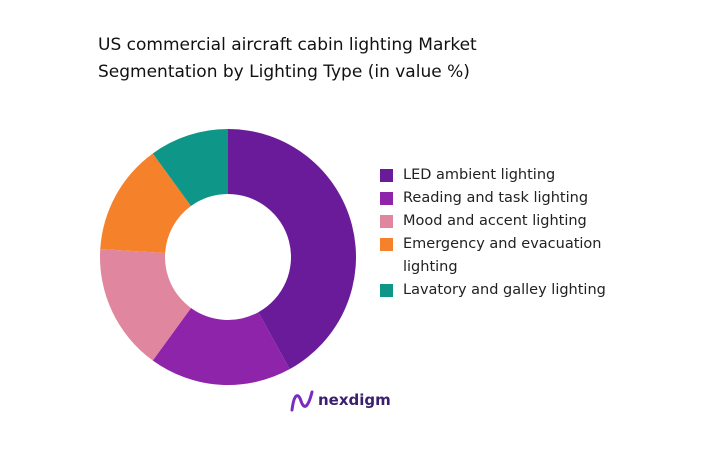  Describe the element at coordinates (502, 255) in the screenshot. I see `legend-label: Emergency and evacuation lighting` at that location.